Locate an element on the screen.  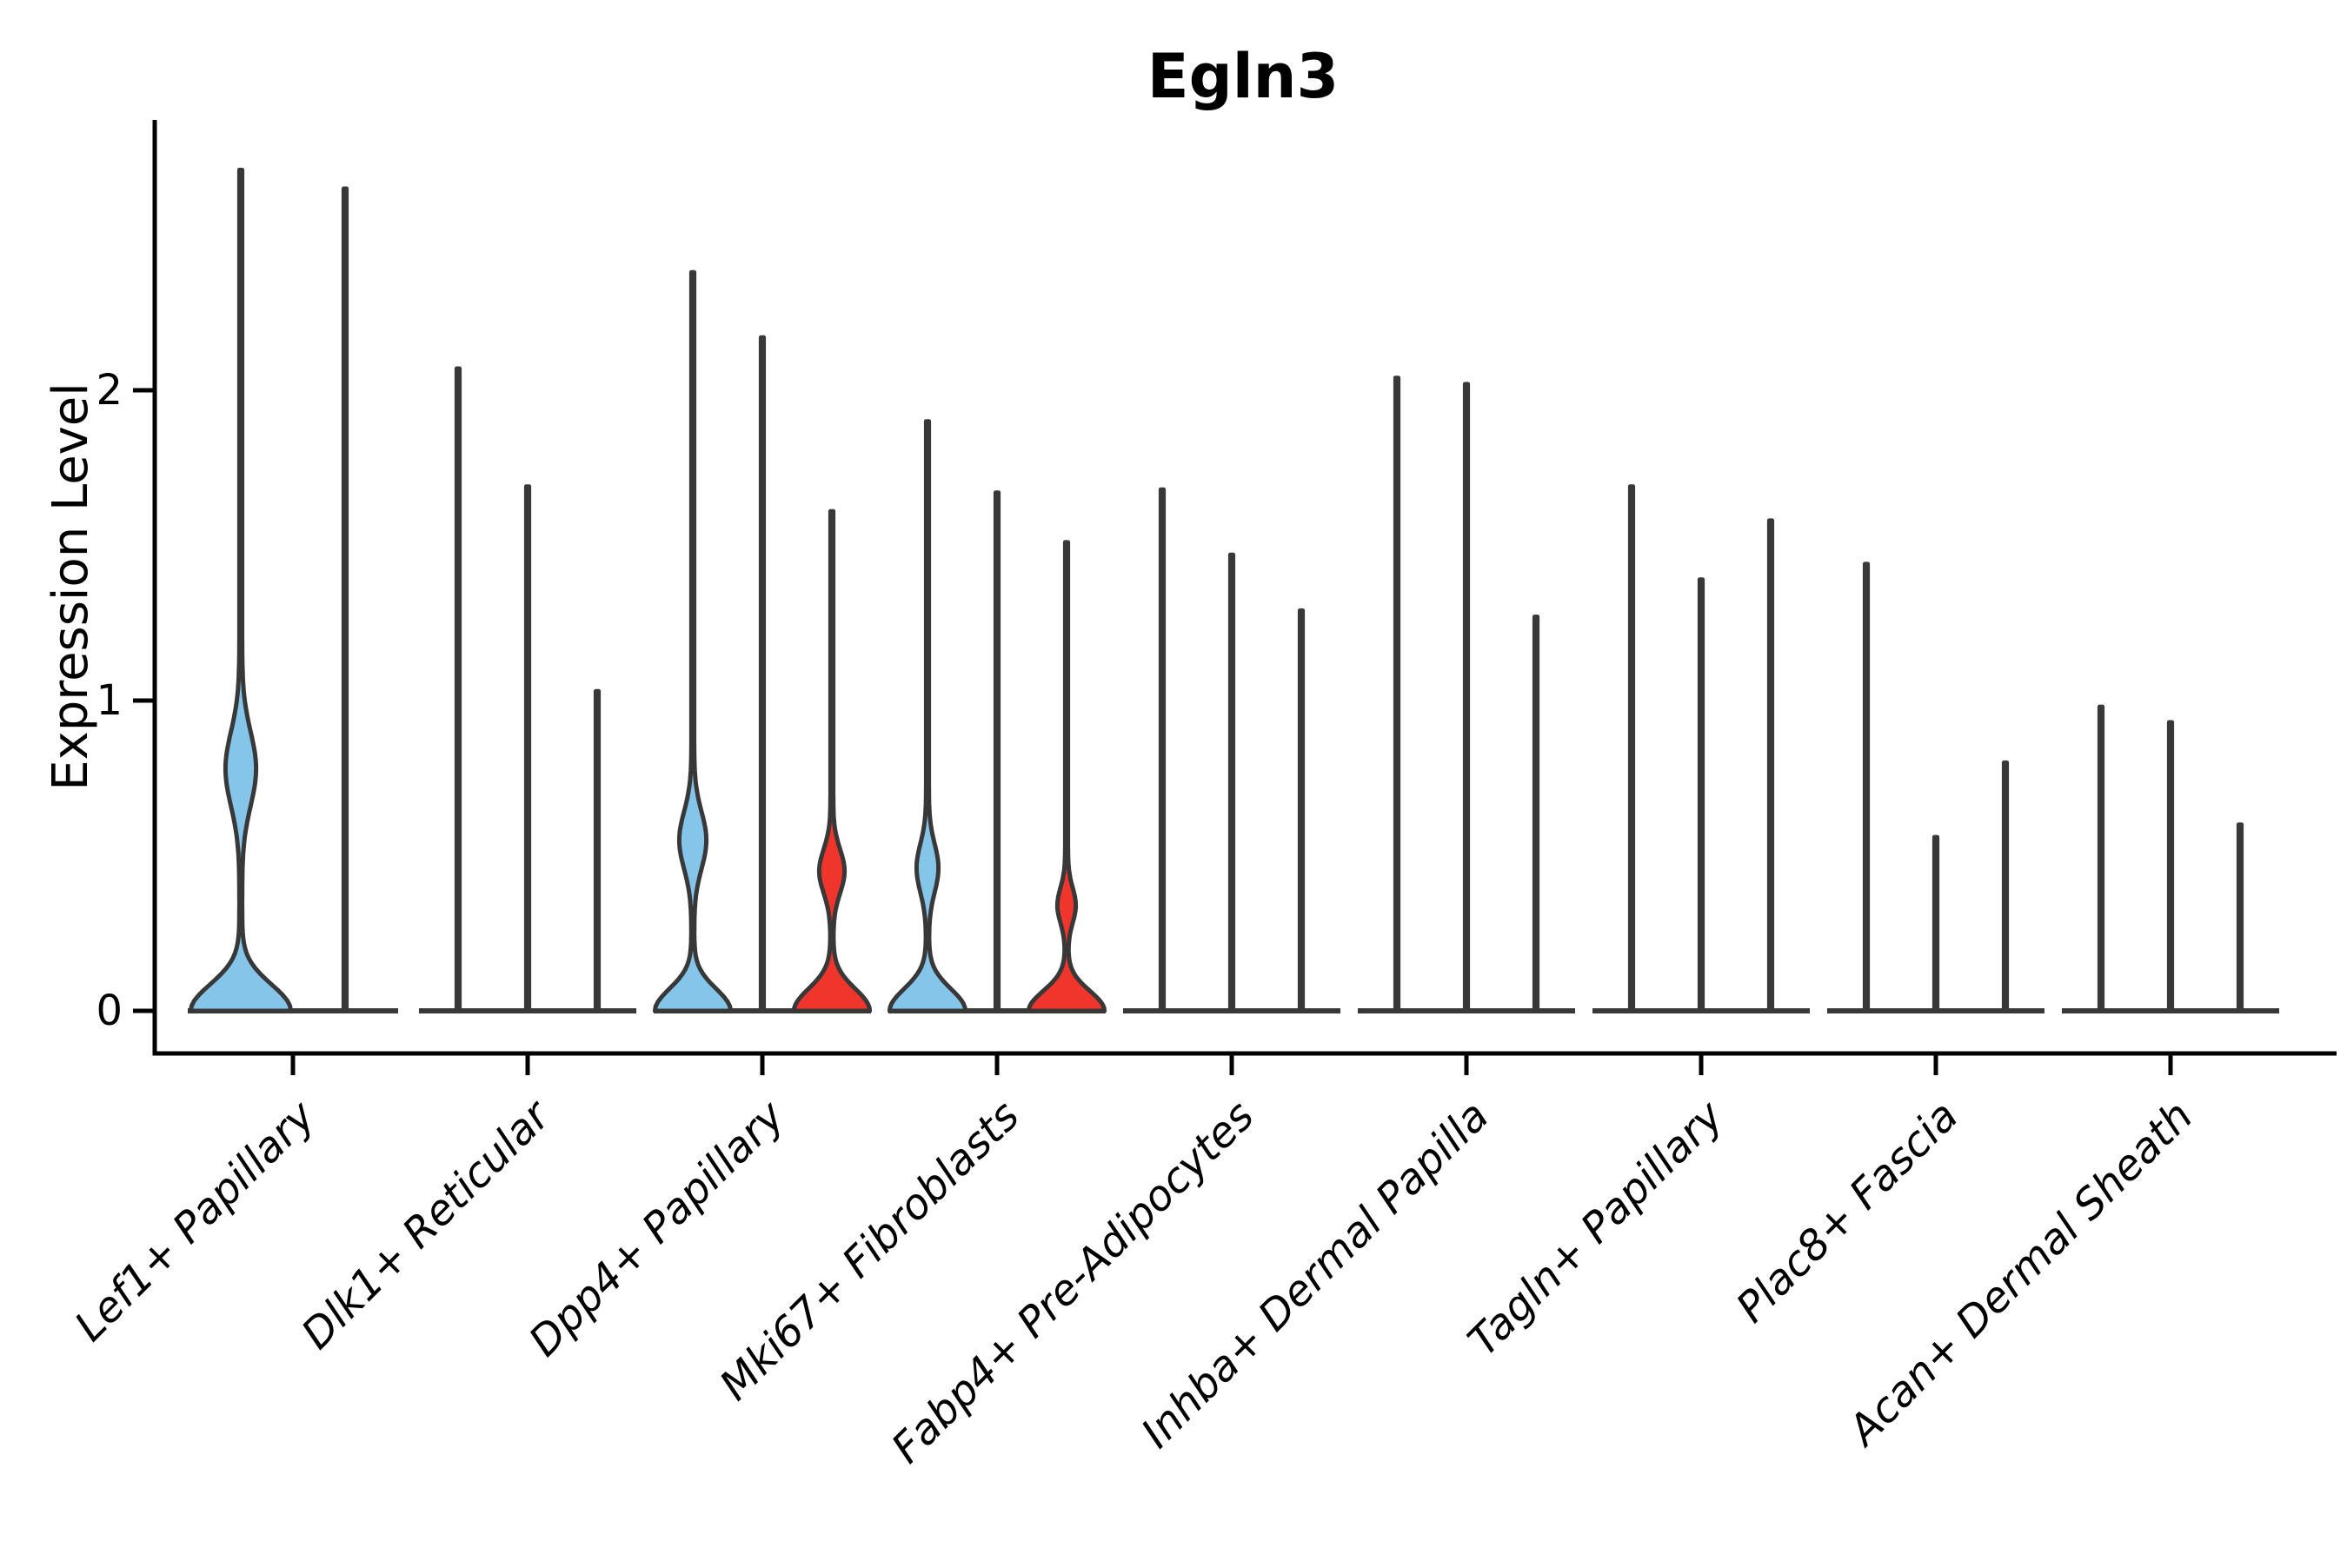
y-tick-label-2: 2 is located at coordinates (109, 390).